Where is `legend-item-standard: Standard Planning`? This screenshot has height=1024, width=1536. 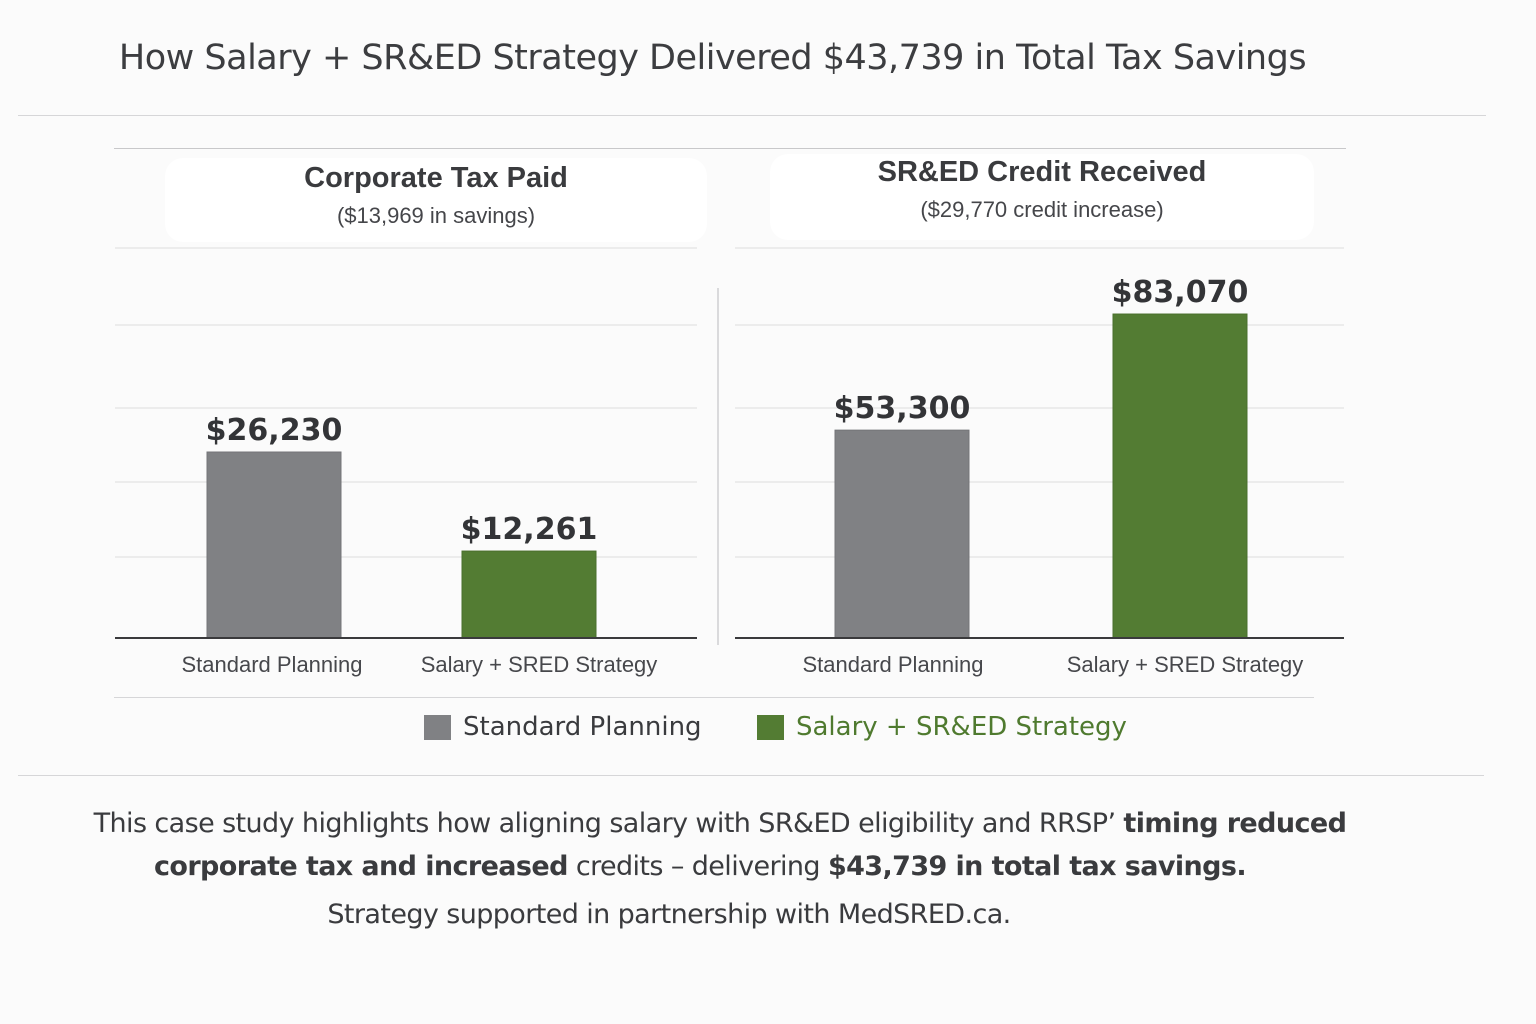
legend-item-standard: Standard Planning is located at coordinates (563, 727).